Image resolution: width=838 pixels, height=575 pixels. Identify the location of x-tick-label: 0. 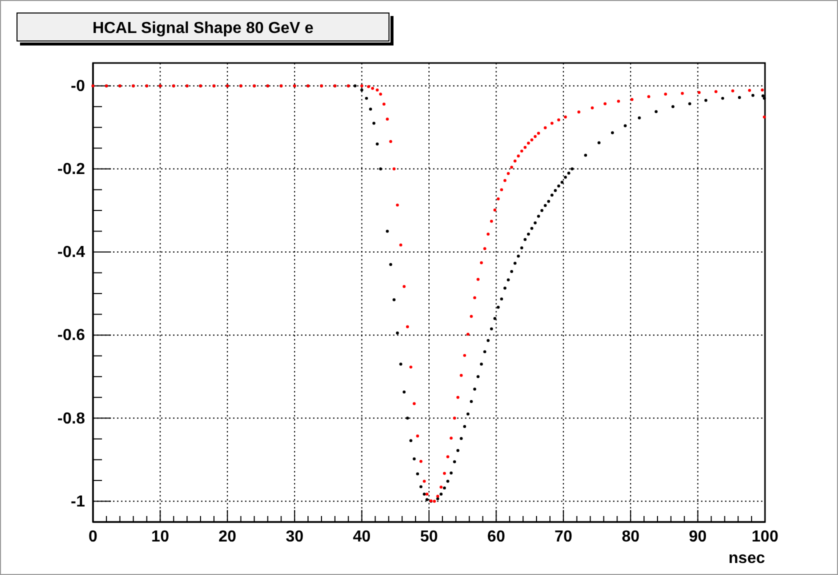
(93, 537).